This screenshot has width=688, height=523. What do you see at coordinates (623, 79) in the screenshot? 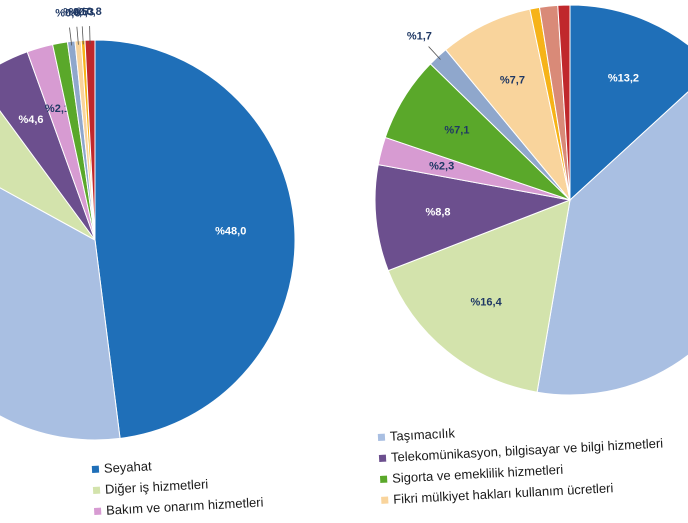
I see `value-label: %13,2` at bounding box center [623, 79].